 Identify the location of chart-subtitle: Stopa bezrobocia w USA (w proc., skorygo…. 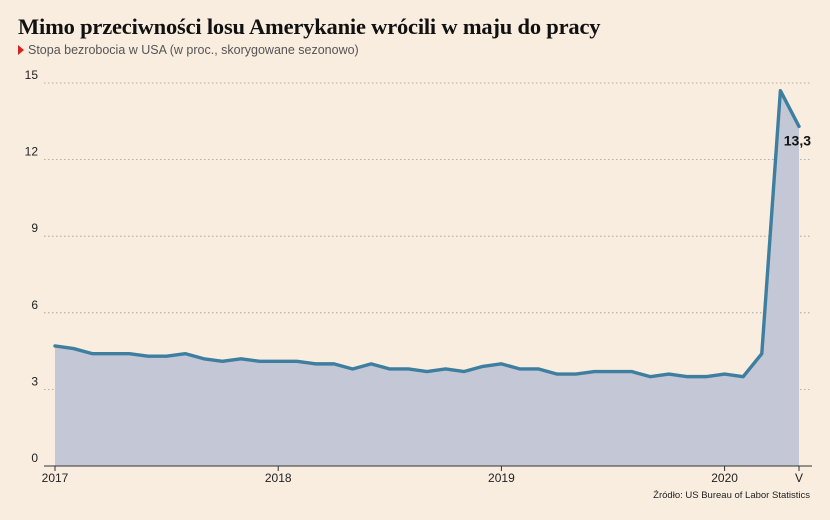
(188, 50).